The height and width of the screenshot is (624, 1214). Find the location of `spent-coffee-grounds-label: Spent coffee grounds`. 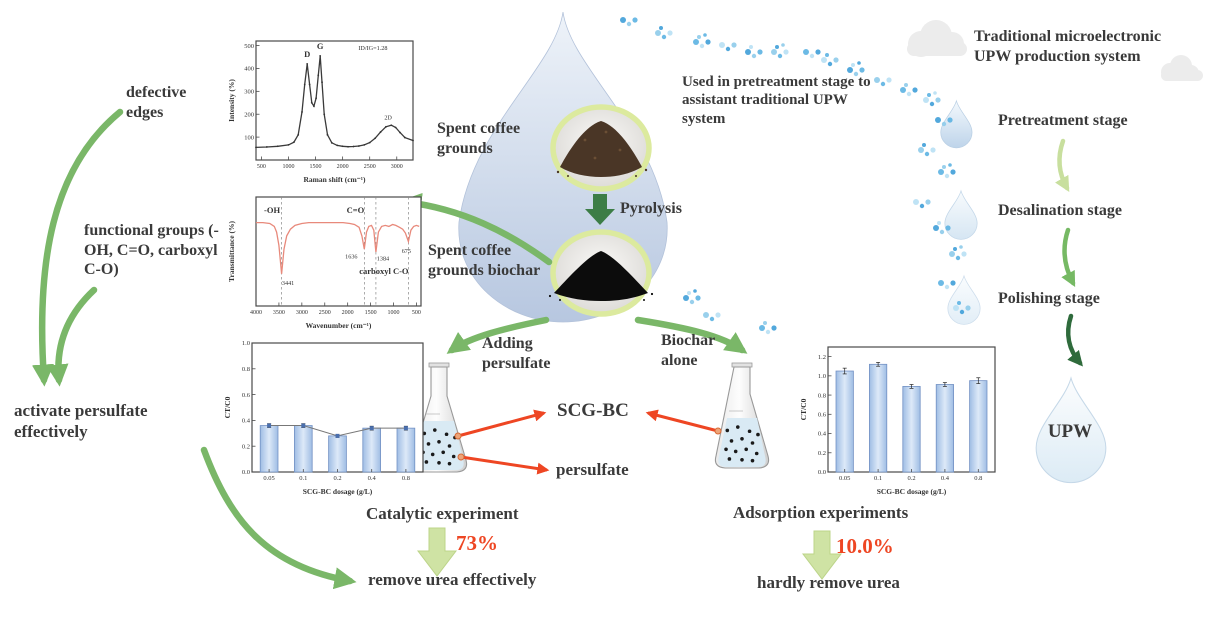

spent-coffee-grounds-label: Spent coffee grounds is located at coordinates (479, 138).